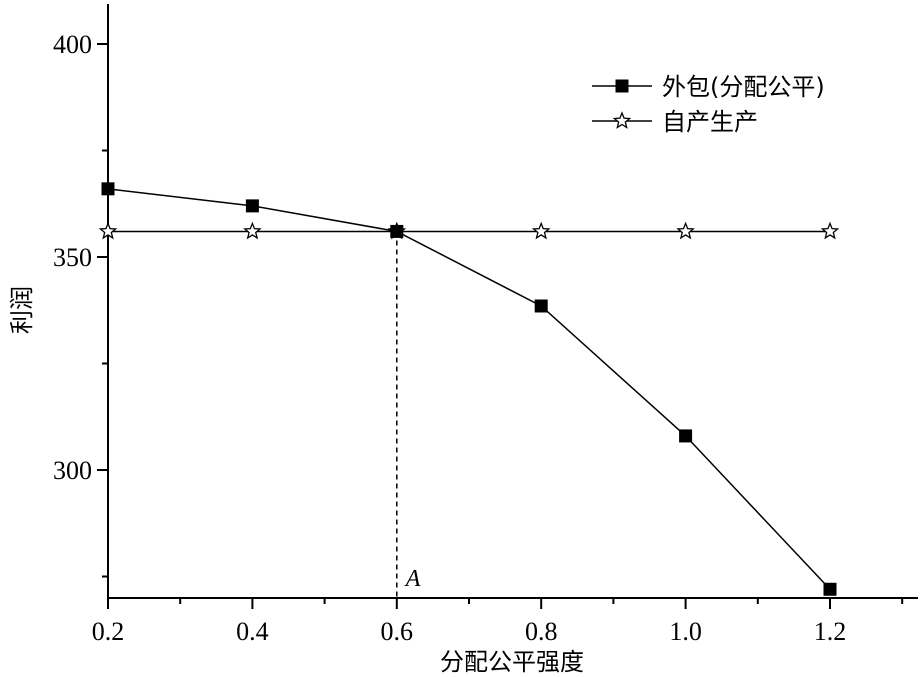 This screenshot has width=921, height=677. I want to click on x-tick-label: 1.2, so click(830, 631).